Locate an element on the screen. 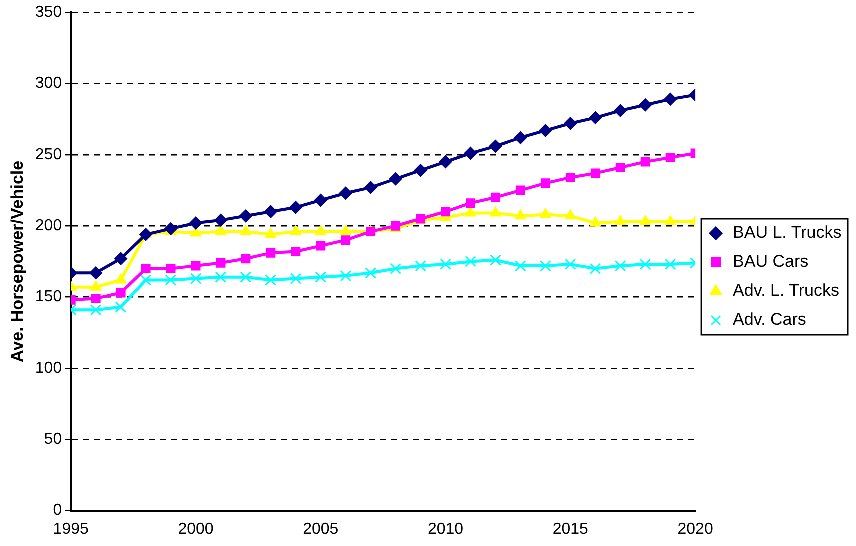  y-tick-label: 300 is located at coordinates (48, 83).